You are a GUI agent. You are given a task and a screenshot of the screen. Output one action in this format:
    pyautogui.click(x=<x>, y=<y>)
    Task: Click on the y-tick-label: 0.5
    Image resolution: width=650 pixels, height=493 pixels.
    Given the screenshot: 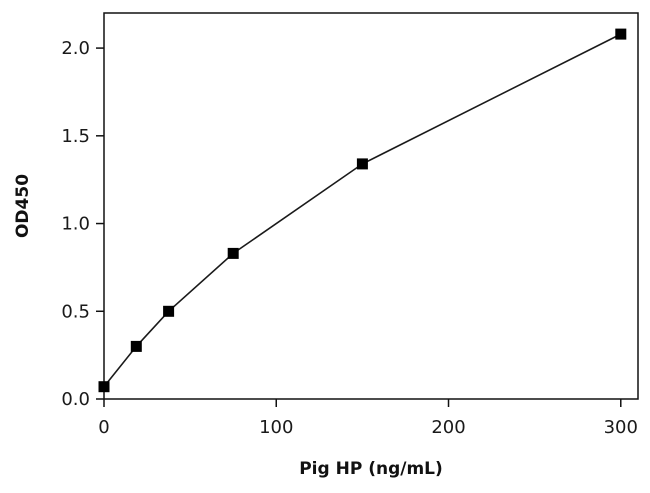 What is the action you would take?
    pyautogui.click(x=75, y=311)
    